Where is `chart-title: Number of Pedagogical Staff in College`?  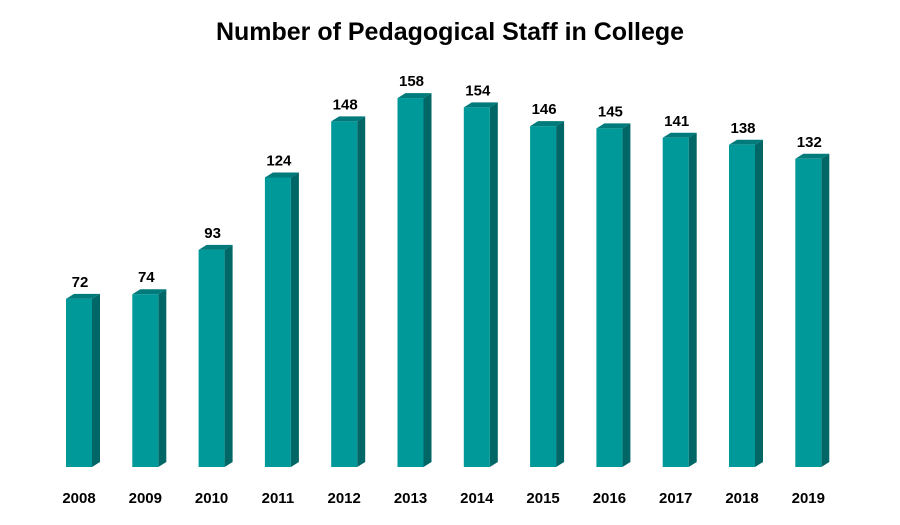 chart-title: Number of Pedagogical Staff in College is located at coordinates (450, 32).